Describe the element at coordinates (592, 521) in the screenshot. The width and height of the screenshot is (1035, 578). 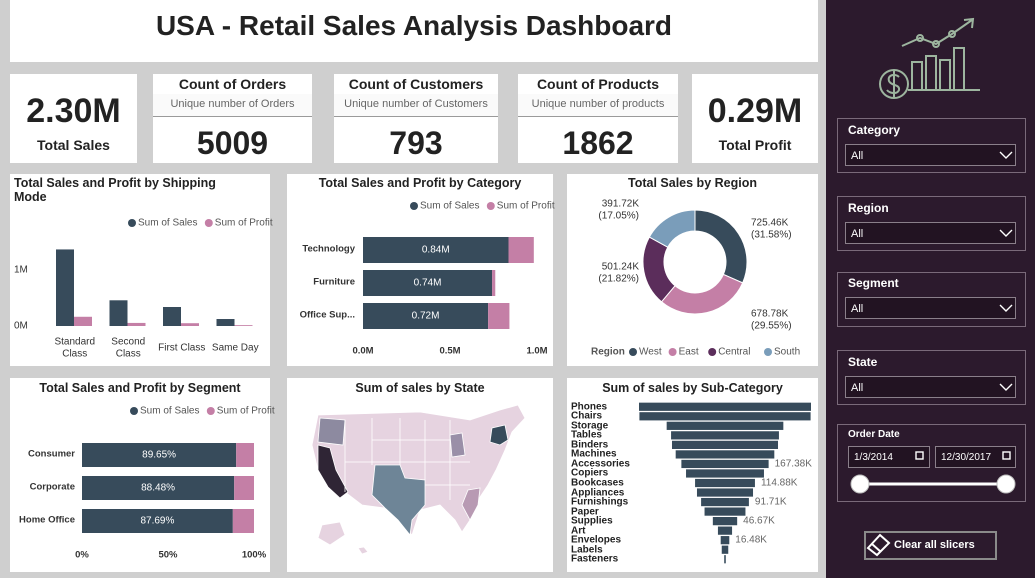
I see `category-label: Supplies` at that location.